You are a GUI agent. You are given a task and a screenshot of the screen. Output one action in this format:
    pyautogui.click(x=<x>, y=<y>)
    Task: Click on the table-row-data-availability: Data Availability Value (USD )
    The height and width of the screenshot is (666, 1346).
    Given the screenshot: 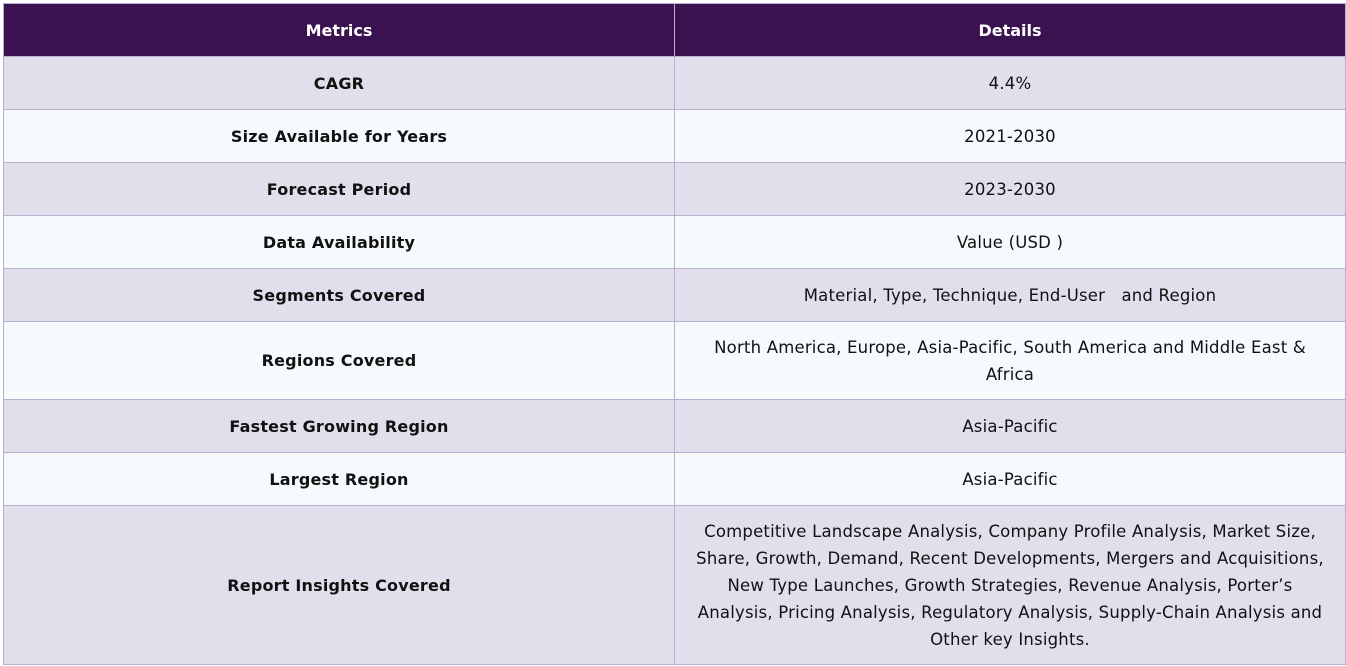 What is the action you would take?
    pyautogui.click(x=674, y=242)
    